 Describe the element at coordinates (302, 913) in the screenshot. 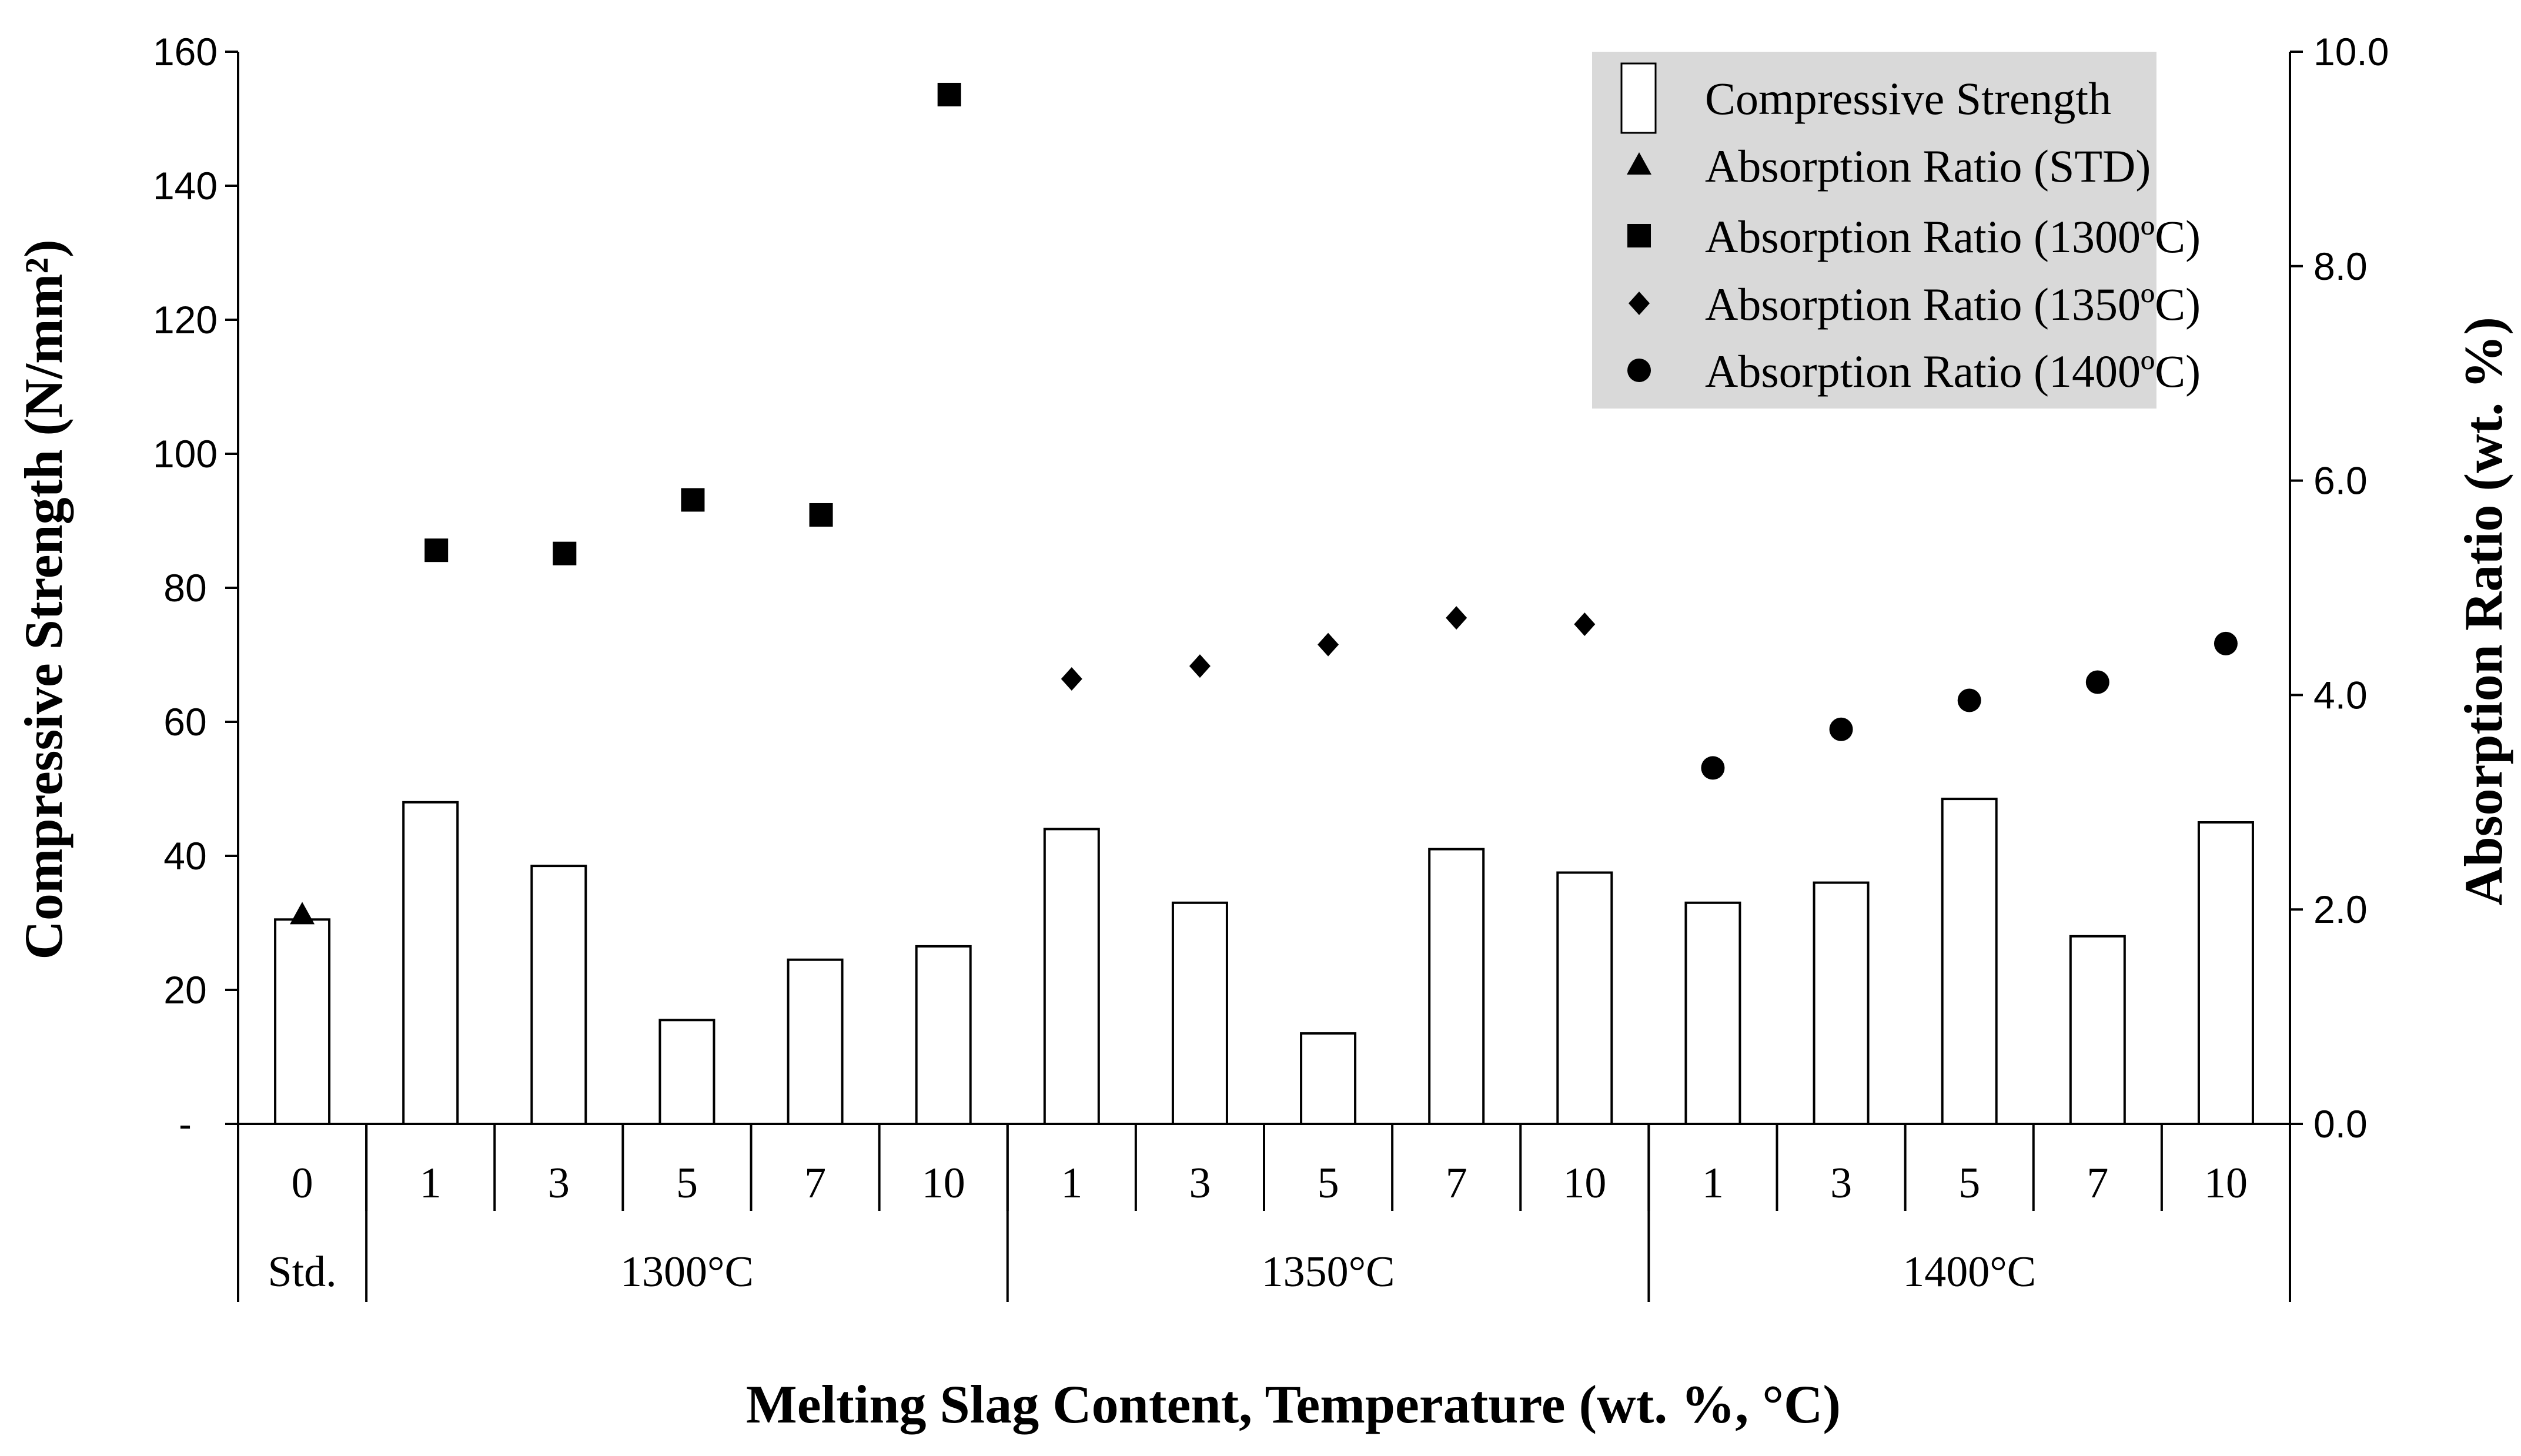

I see `absorption-ratio-marker-triangle` at that location.